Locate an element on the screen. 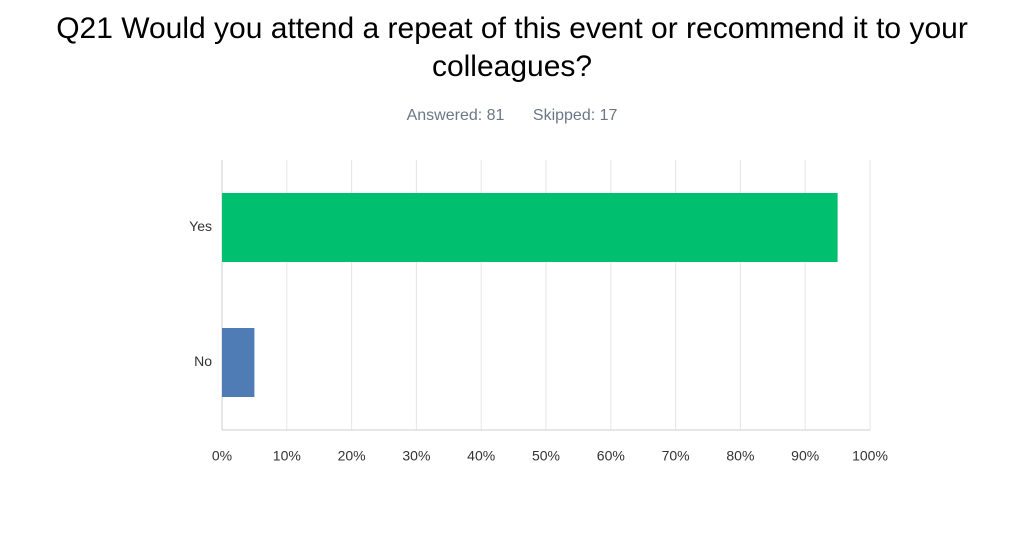 Image resolution: width=1024 pixels, height=557 pixels. response-summary: Answered: 81 Skipped: 17 is located at coordinates (512, 116).